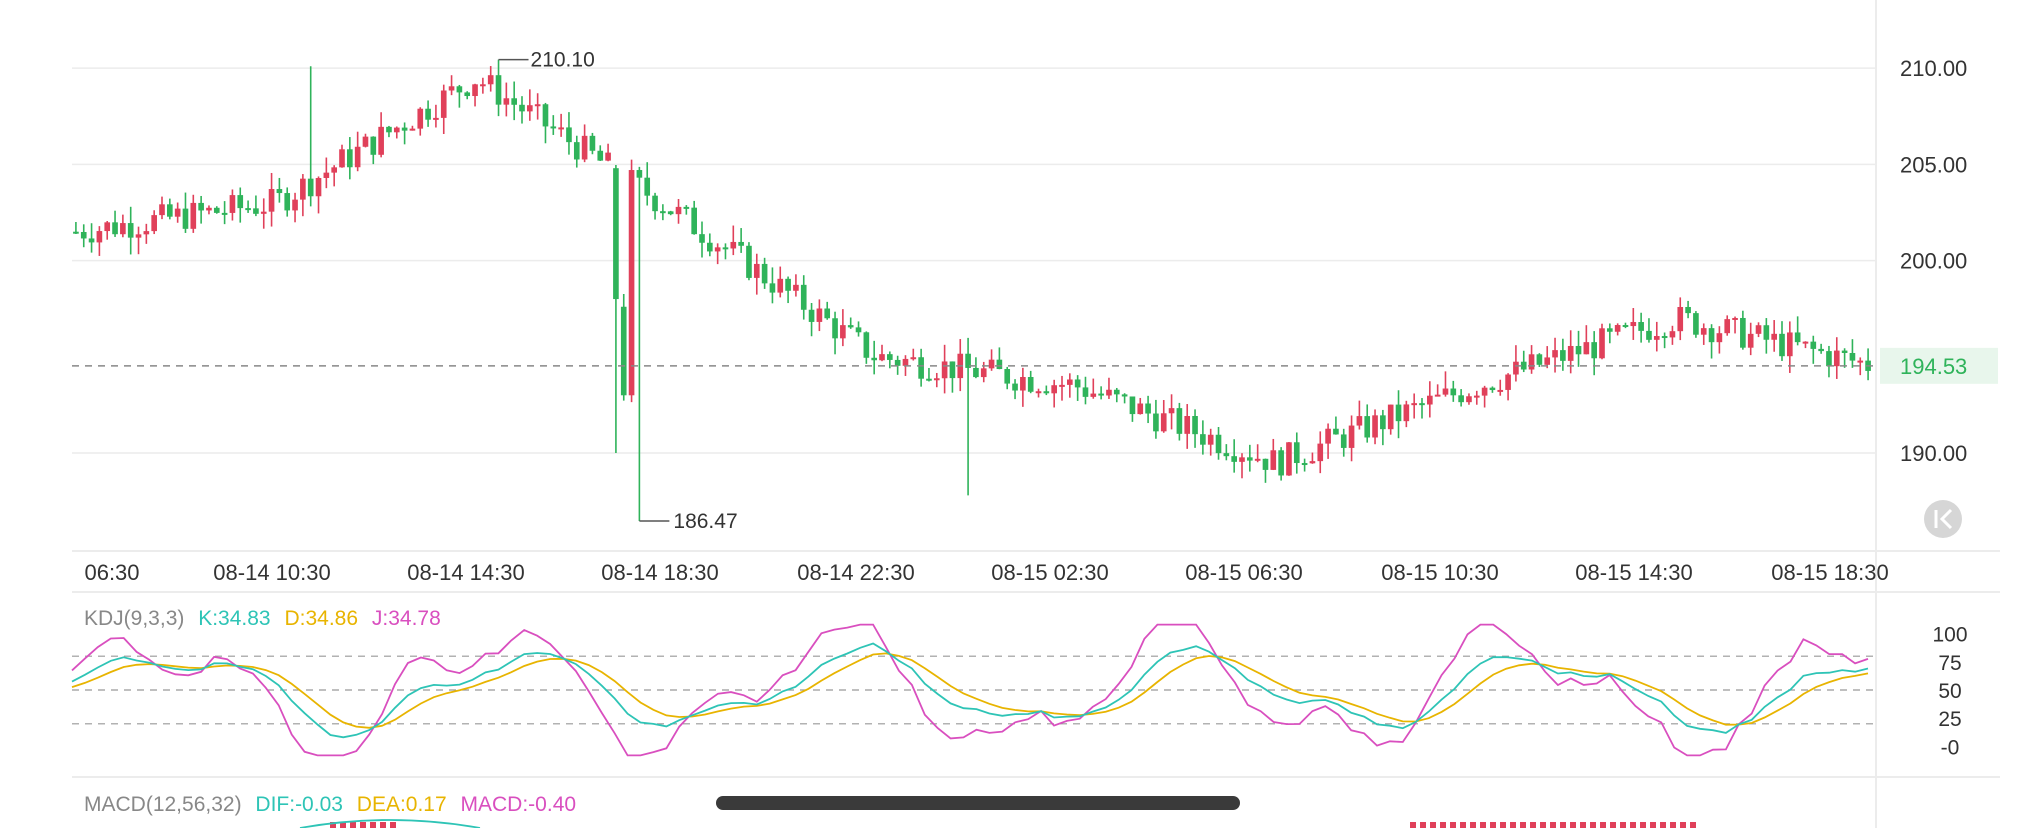 Image resolution: width=2038 pixels, height=828 pixels. What do you see at coordinates (1633, 572) in the screenshot?
I see `time-tick-label: 08-15 14:30` at bounding box center [1633, 572].